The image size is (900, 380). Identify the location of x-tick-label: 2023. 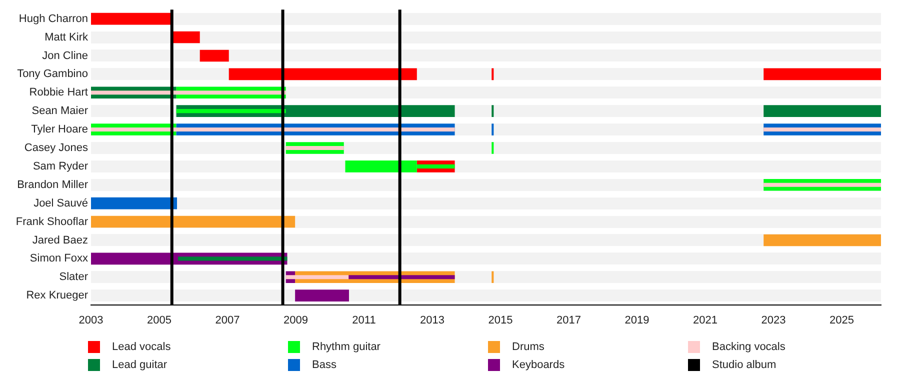
(773, 320).